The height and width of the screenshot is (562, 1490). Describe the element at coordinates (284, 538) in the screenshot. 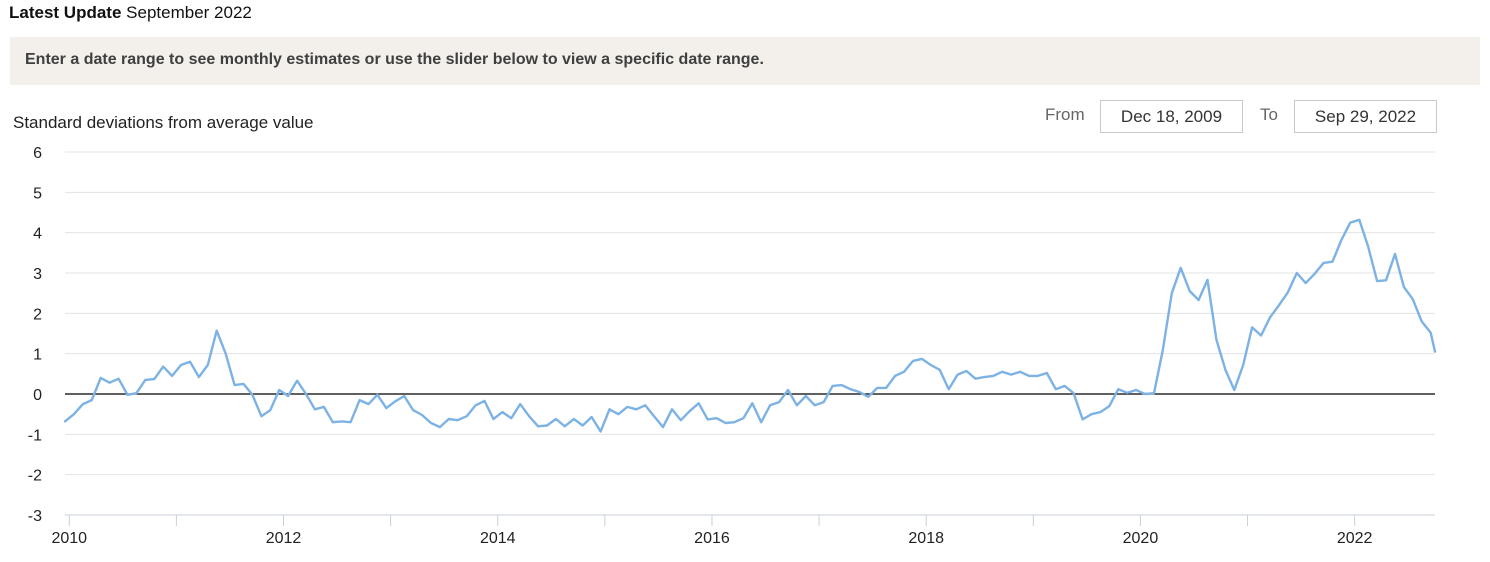

I see `x-tick-label: 2012` at that location.